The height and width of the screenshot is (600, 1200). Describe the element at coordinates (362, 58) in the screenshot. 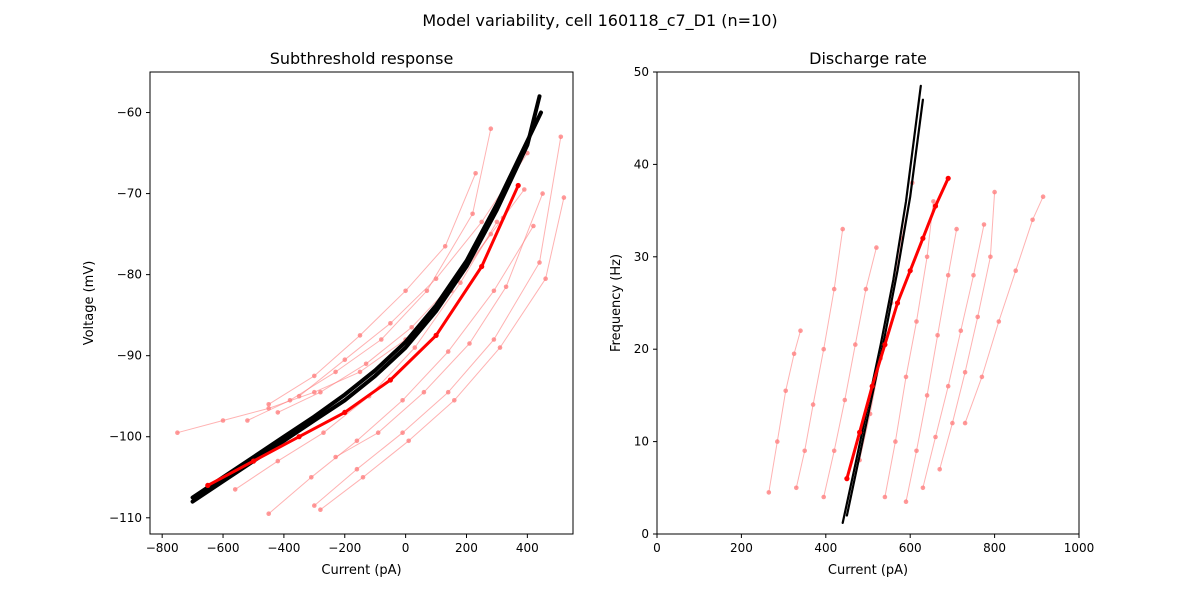

I see `subthreshold-title: Subthreshold response` at that location.